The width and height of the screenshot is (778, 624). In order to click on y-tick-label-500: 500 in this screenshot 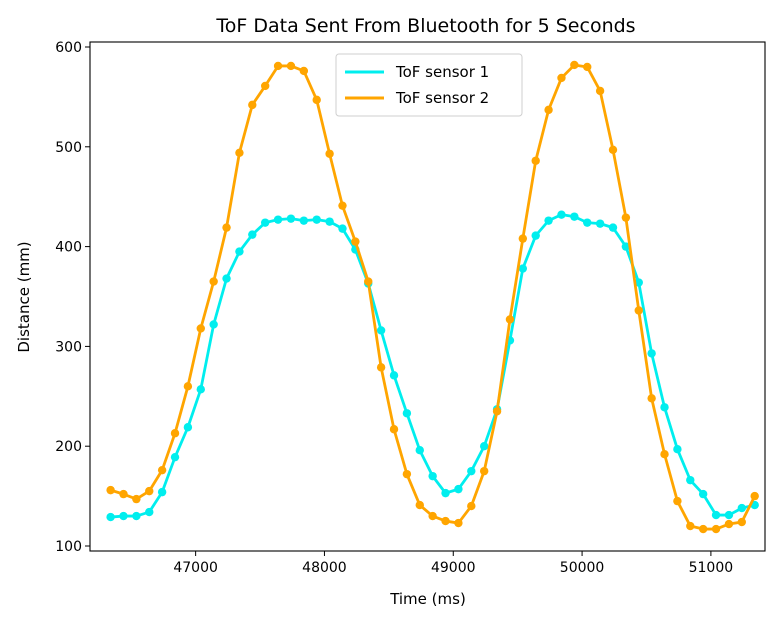, I will do `click(68, 148)`.